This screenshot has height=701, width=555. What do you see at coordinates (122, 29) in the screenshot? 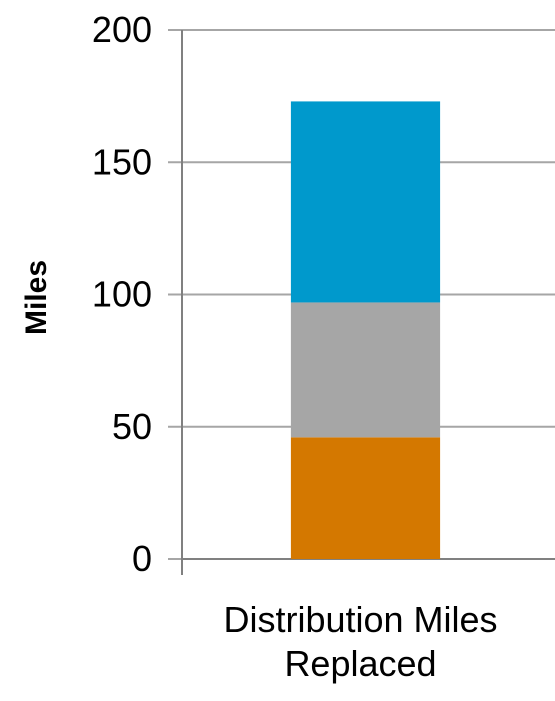
I see `y-tick-label: 200` at bounding box center [122, 29].